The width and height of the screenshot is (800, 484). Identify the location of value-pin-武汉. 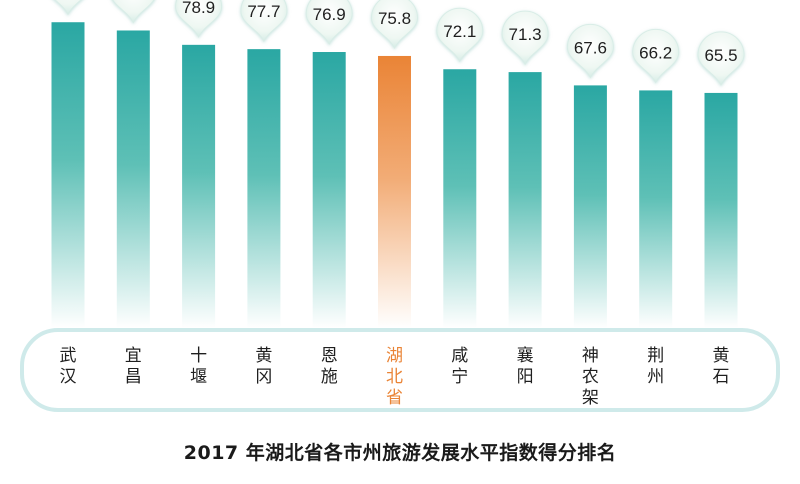
(68, 8).